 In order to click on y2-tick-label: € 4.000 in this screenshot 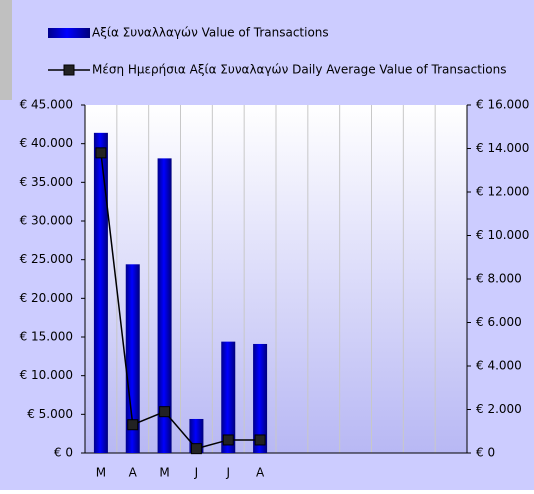, I will do `click(499, 366)`.